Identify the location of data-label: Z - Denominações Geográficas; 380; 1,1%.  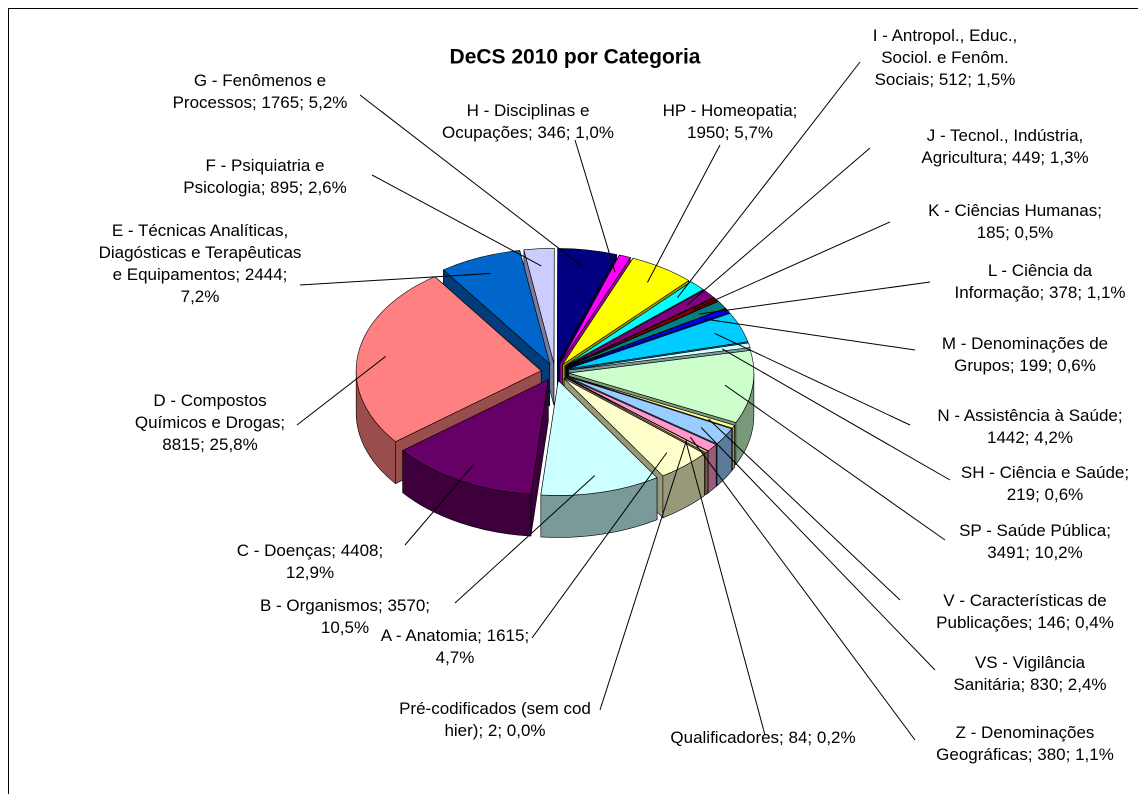
(1025, 743).